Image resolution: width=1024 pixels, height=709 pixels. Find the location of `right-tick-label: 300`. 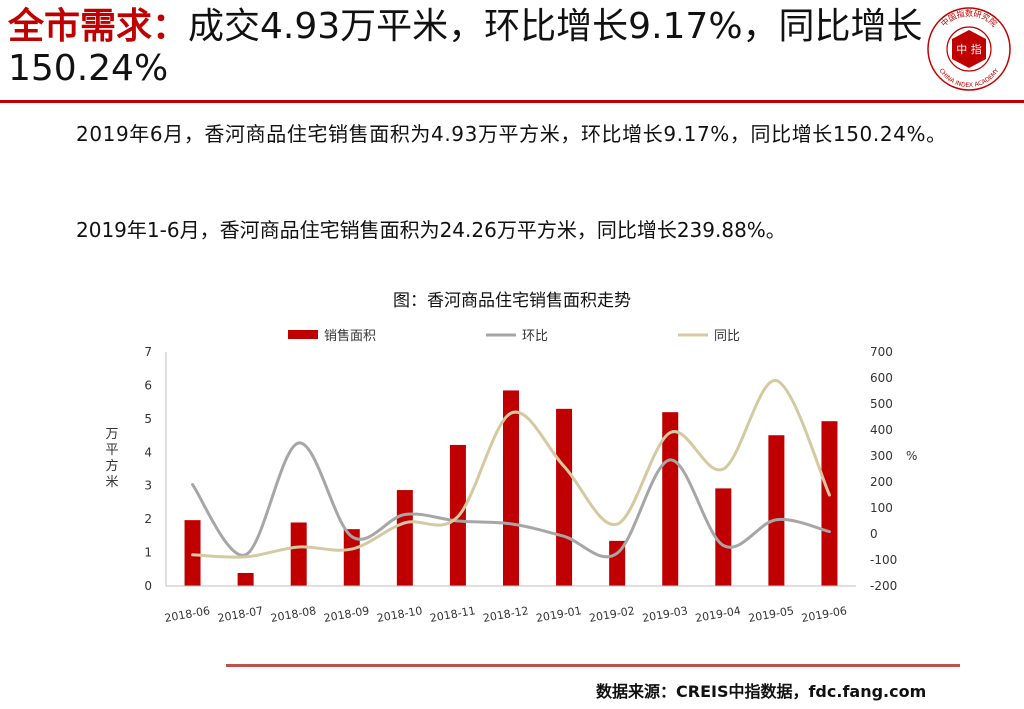

right-tick-label: 300 is located at coordinates (881, 456).